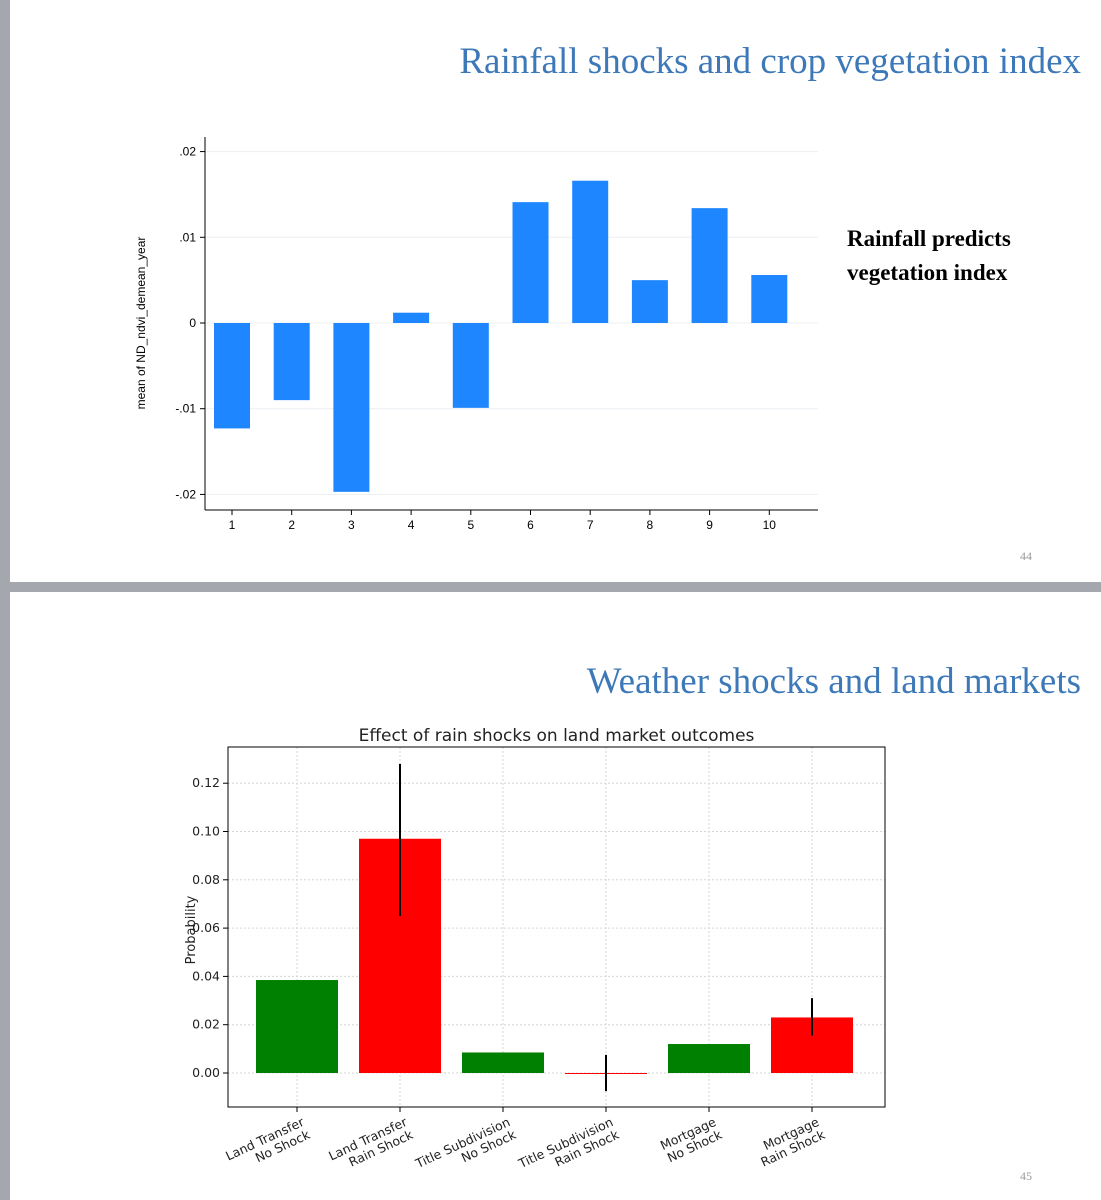 This screenshot has height=1200, width=1101. I want to click on page-number: 45, so click(1026, 1176).